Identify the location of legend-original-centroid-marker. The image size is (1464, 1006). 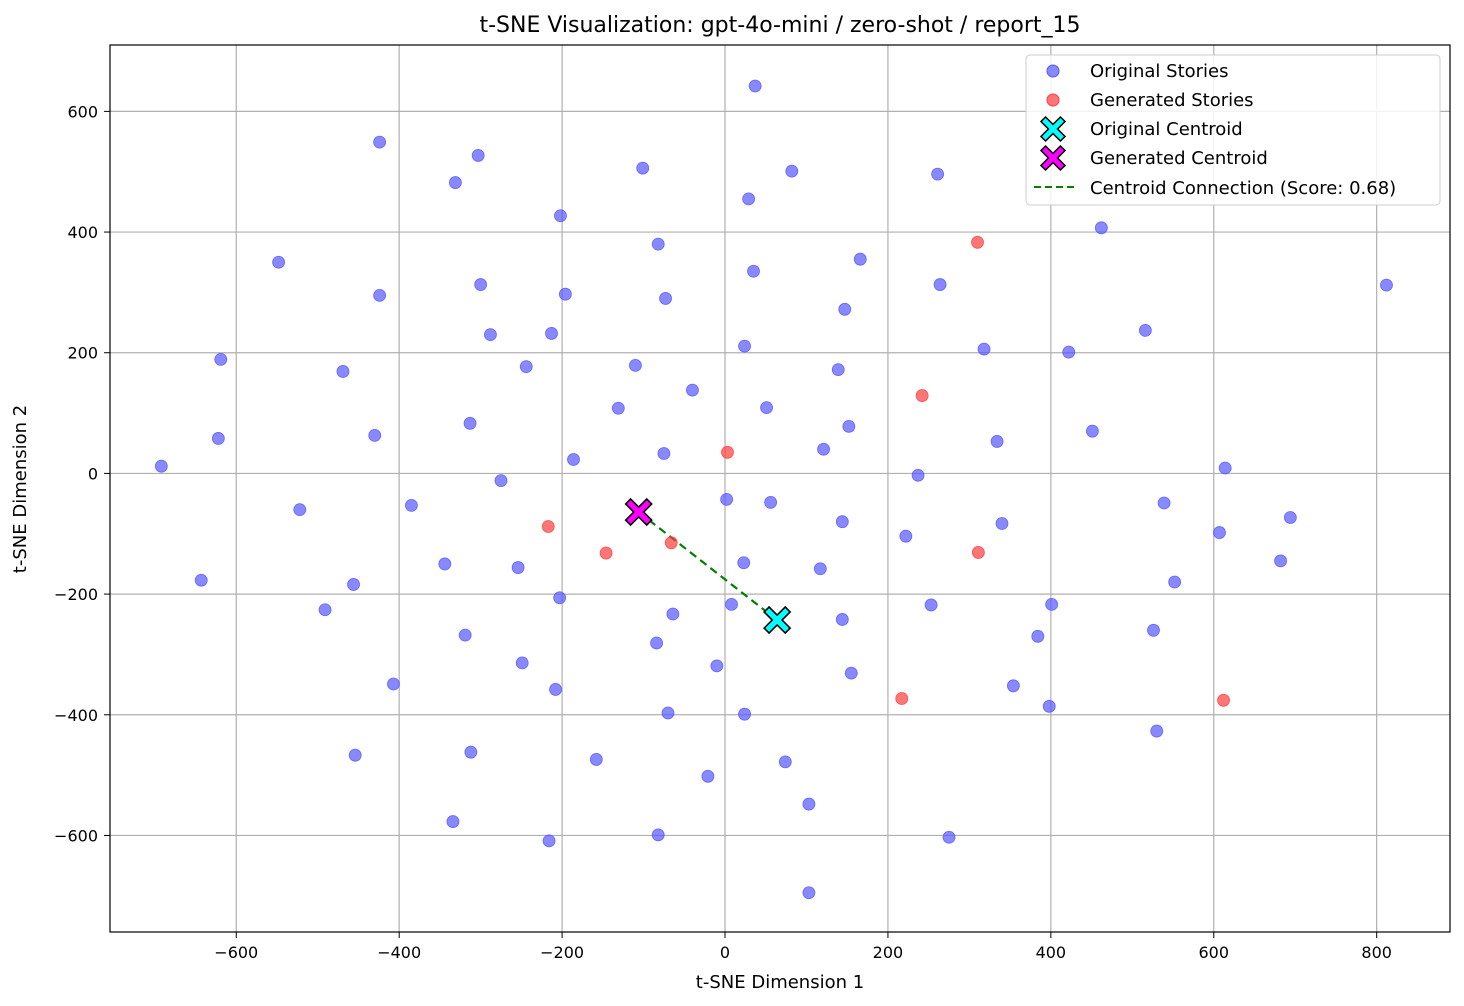
(1053, 129).